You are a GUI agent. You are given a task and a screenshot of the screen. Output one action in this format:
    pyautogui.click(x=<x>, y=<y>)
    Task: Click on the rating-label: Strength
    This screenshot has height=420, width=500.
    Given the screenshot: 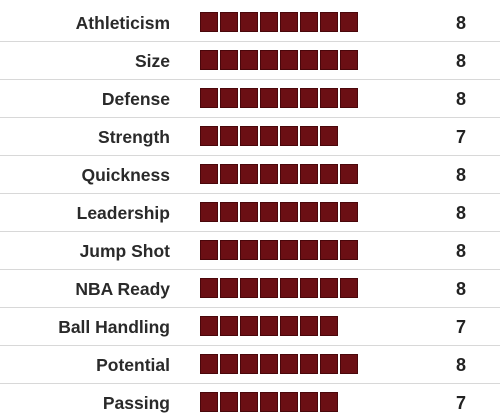 What is the action you would take?
    pyautogui.click(x=134, y=137)
    